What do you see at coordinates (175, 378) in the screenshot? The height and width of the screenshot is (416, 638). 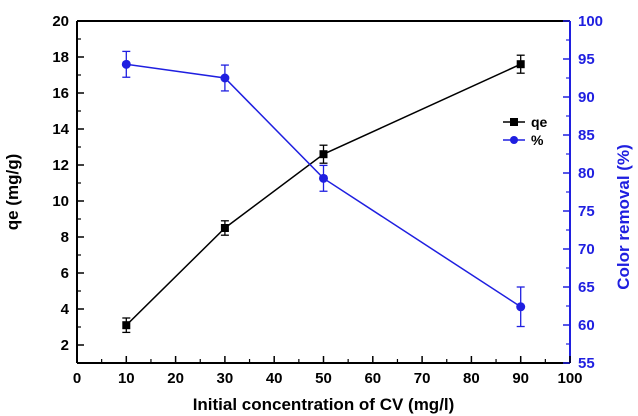 I see `x-tick-label: 20` at bounding box center [175, 378].